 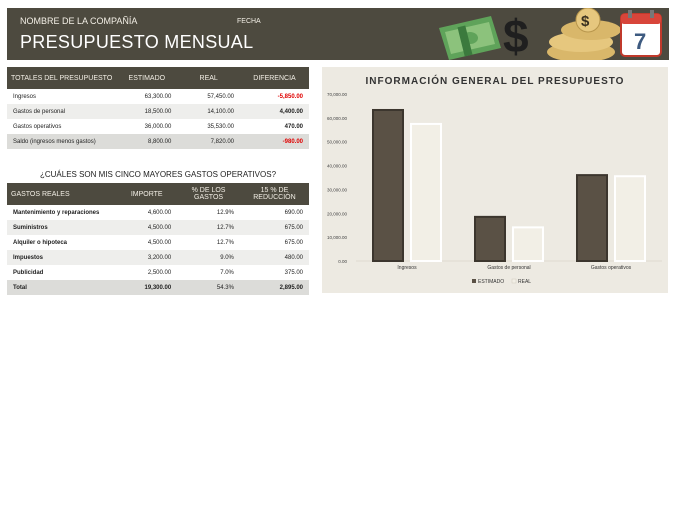 I want to click on row-label: Gastos de personal, so click(x=62, y=111).